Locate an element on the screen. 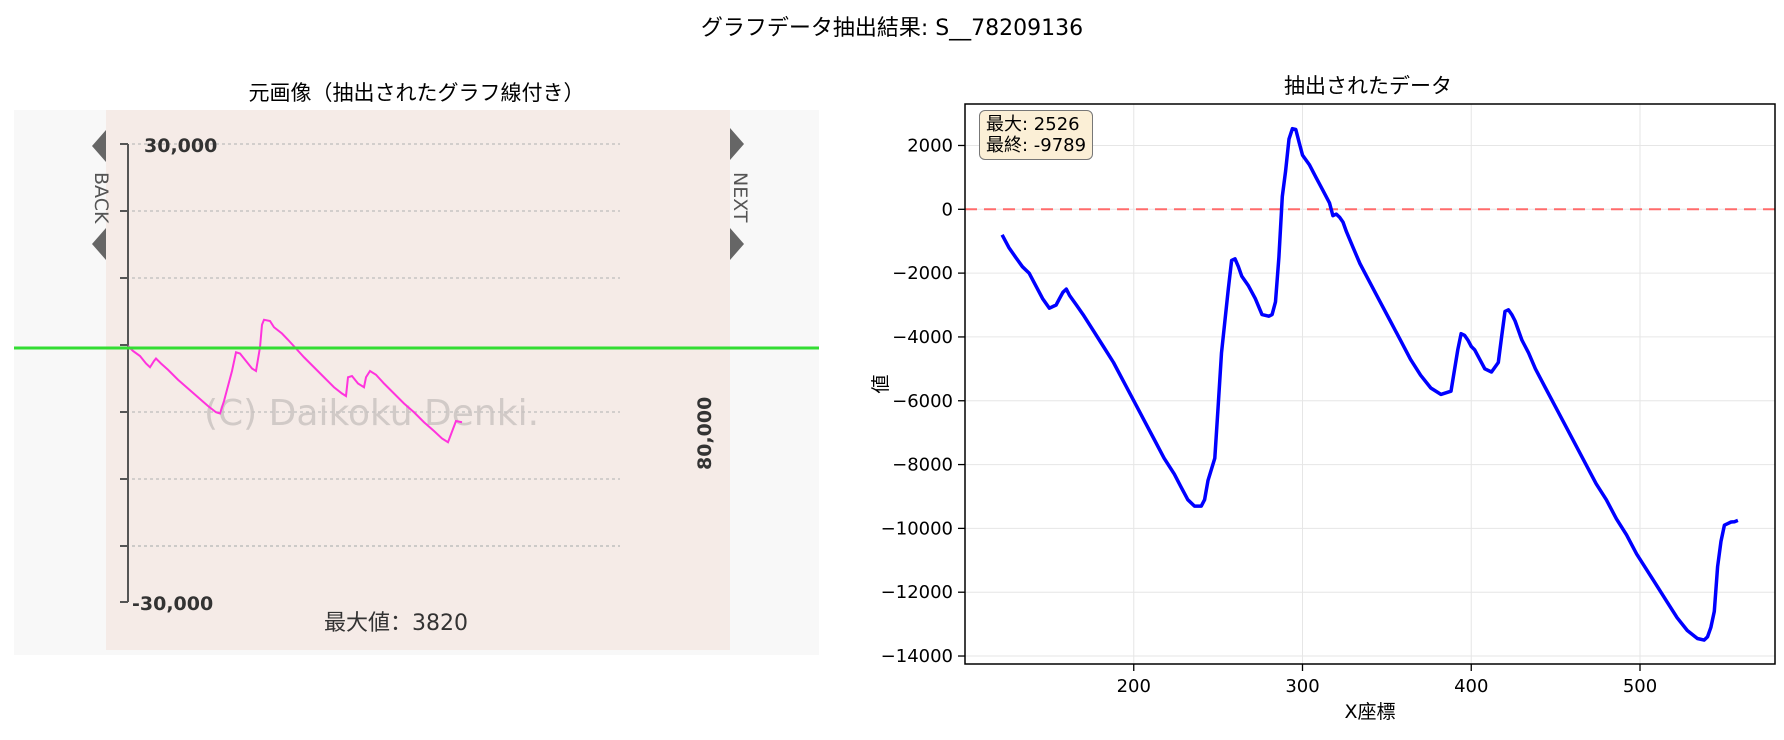 The image size is (1784, 740). y-tick-label: −12000 is located at coordinates (917, 592).